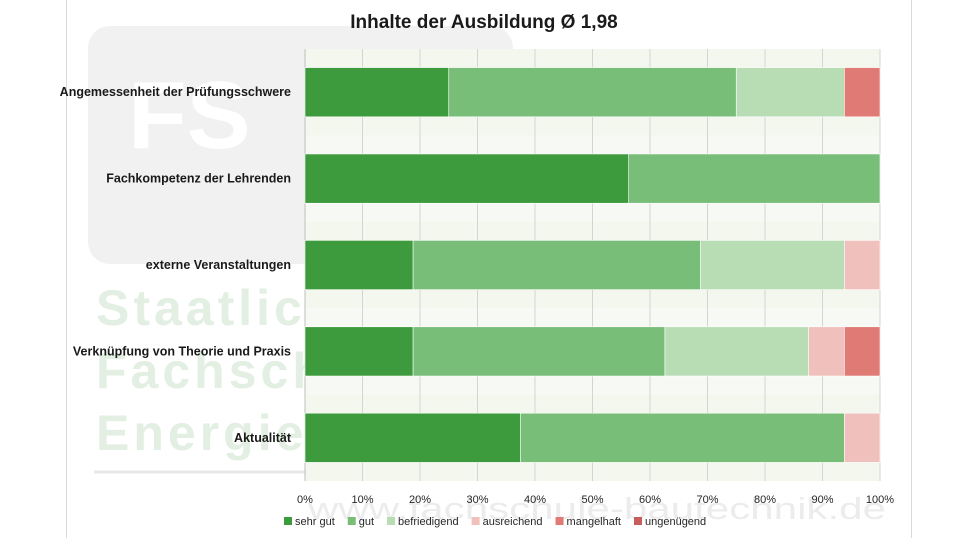 This screenshot has height=540, width=960. What do you see at coordinates (477, 500) in the screenshot?
I see `x-tick-label-3: 30%` at bounding box center [477, 500].